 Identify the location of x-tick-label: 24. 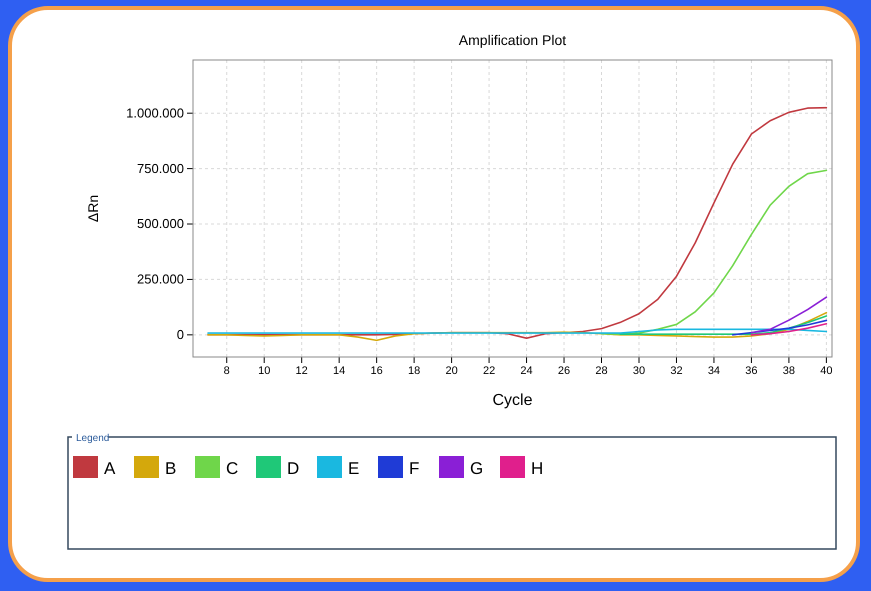
(526, 370).